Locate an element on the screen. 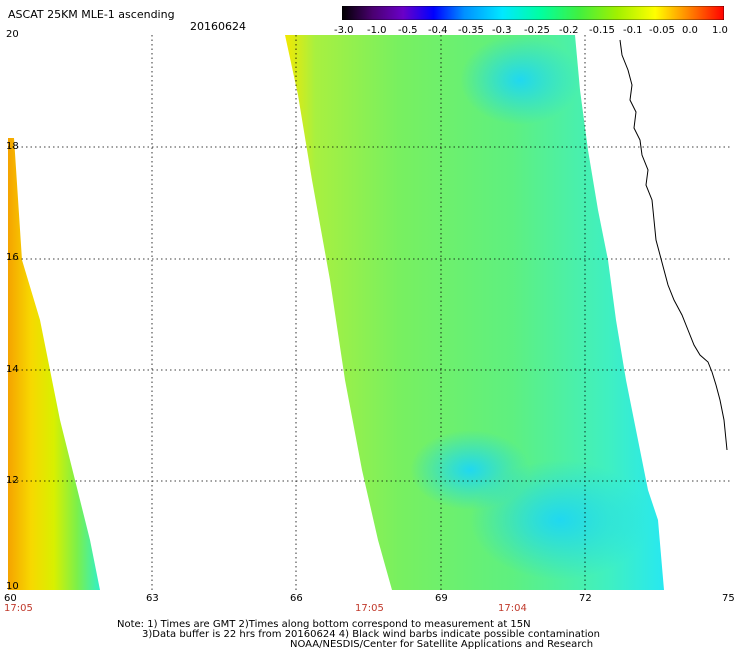  colorbar-label: -0.15 is located at coordinates (602, 30).